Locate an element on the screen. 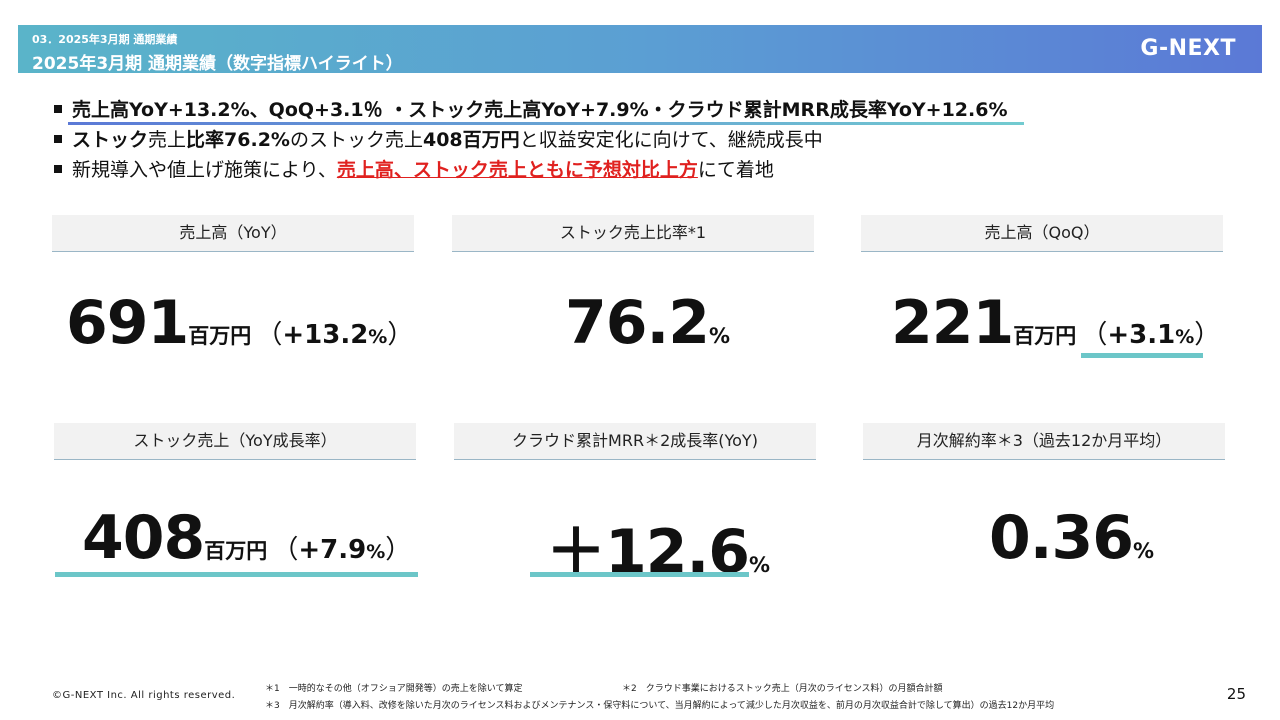 The height and width of the screenshot is (720, 1280). kpi-stock-ratio-label: ストック売上比率*1 is located at coordinates (633, 233).